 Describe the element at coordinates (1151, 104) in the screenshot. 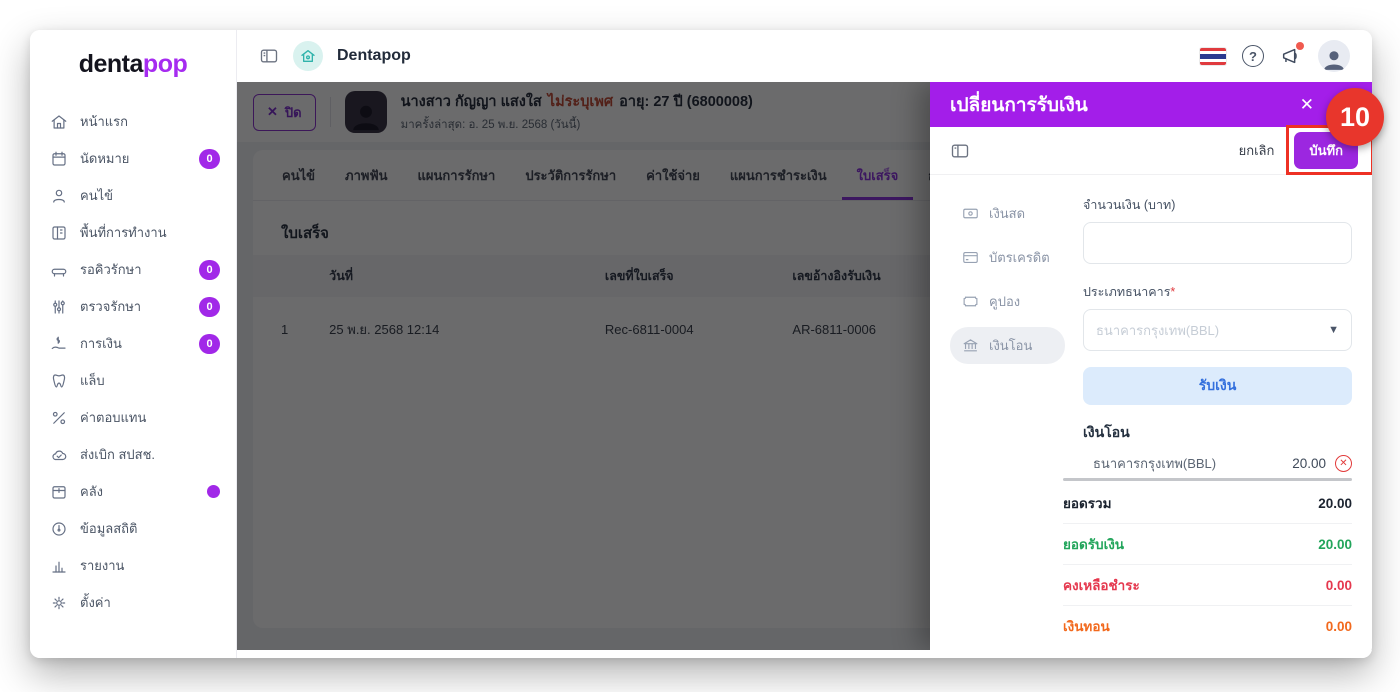

I see `drawer-header: เปลี่ยนการรับเงิน ✕` at that location.